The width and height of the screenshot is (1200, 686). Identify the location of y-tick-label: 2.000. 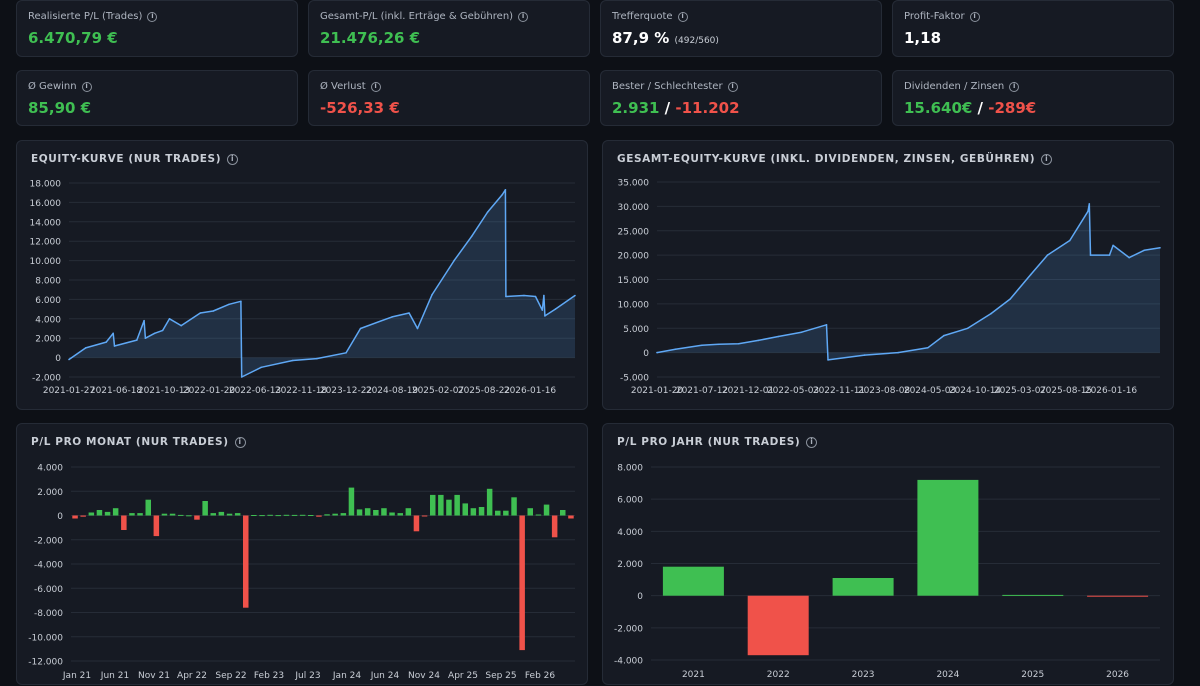
(50, 493).